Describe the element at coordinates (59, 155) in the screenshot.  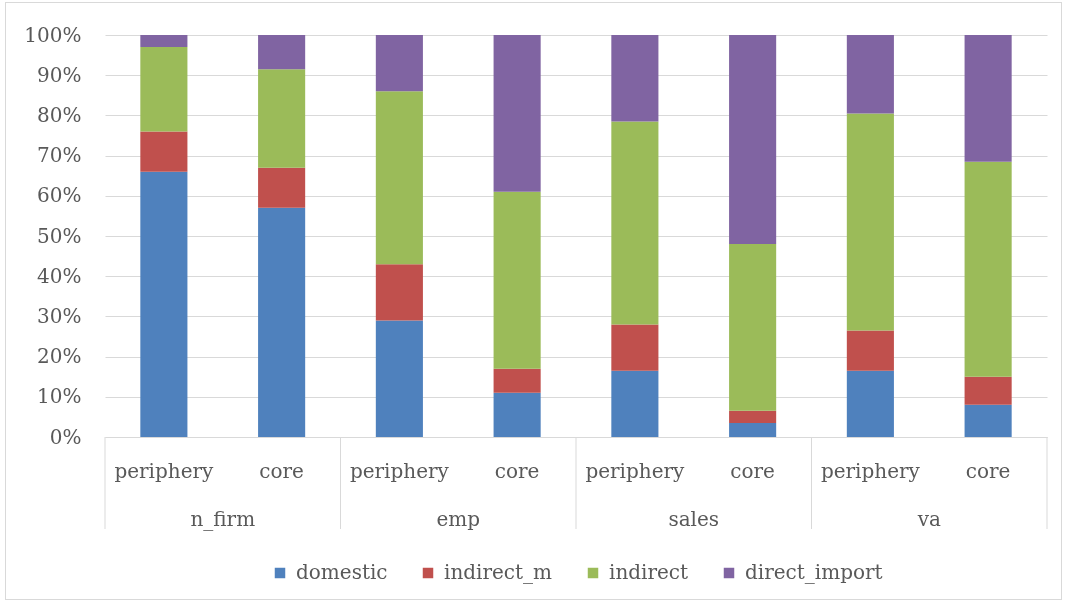
I see `y-tick-label: 70%` at that location.